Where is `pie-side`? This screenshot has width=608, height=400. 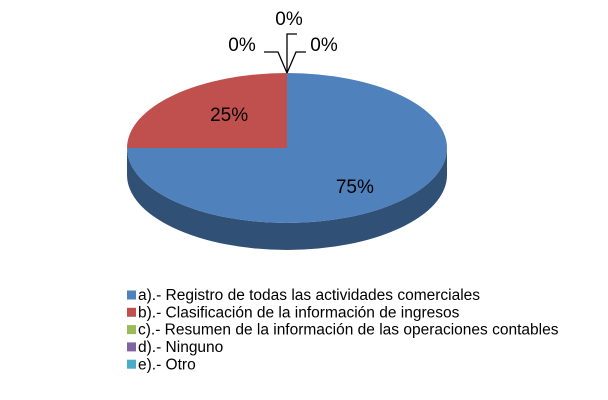 pie-side is located at coordinates (287, 199).